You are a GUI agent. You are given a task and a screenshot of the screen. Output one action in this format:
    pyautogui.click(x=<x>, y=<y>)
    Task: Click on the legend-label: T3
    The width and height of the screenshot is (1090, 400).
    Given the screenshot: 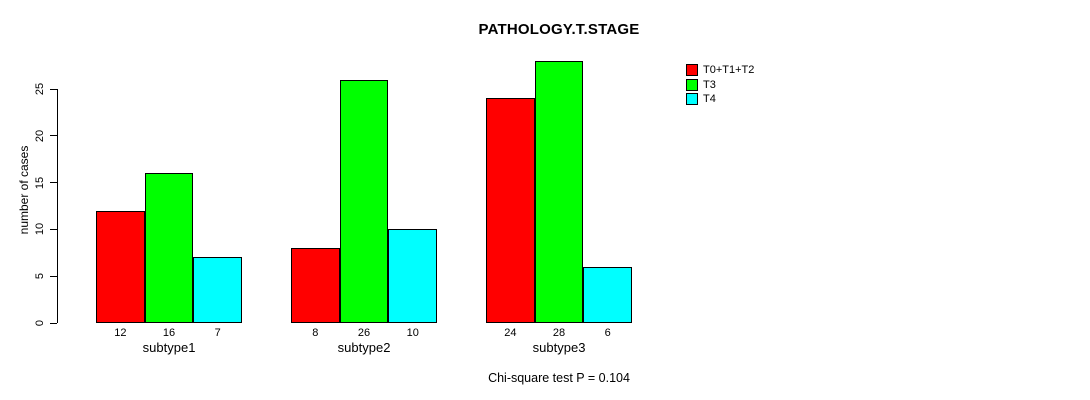 What is the action you would take?
    pyautogui.click(x=709, y=84)
    